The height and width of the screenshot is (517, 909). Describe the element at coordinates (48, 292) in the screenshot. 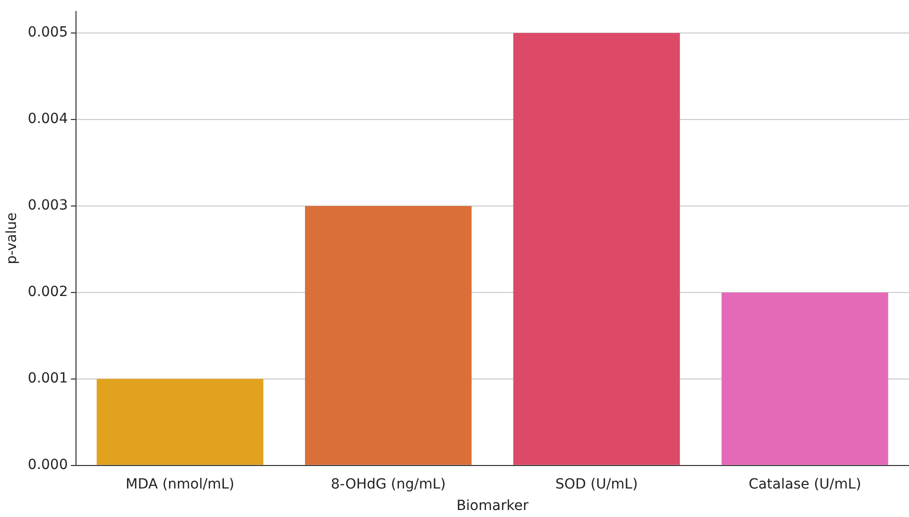

I see `y-tick-label: 0.002` at that location.